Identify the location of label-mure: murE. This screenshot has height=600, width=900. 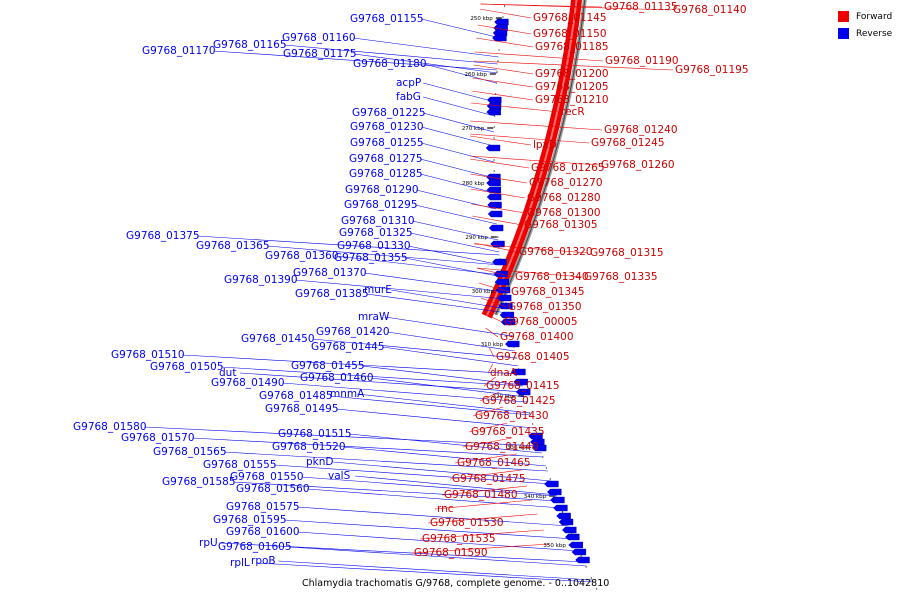
(378, 290).